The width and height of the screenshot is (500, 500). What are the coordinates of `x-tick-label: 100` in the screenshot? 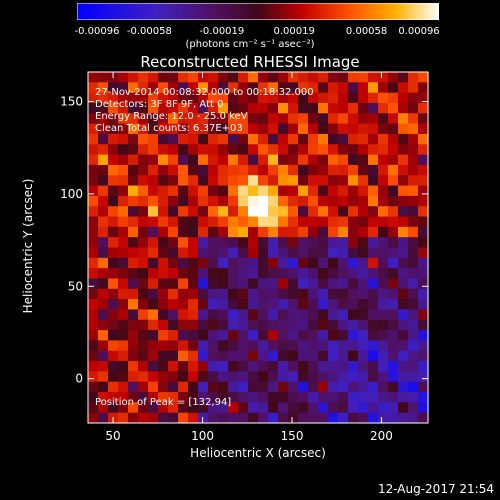 It's located at (202, 436).